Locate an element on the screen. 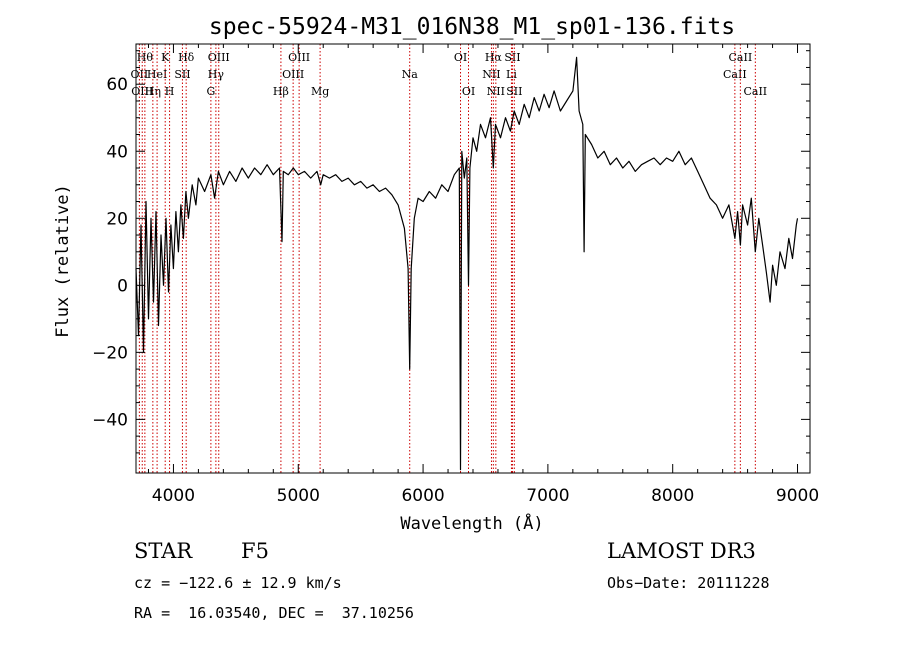  x-tick-label: 4000 is located at coordinates (173, 496).